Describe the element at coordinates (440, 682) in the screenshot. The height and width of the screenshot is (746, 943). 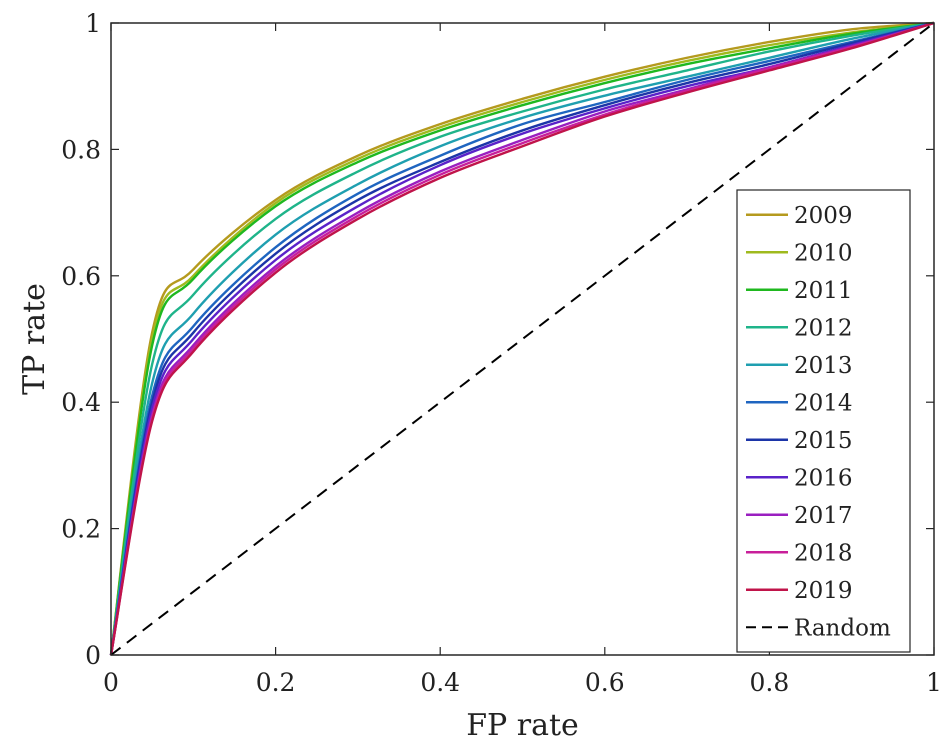
I see `x-tick-label: 0.4` at that location.